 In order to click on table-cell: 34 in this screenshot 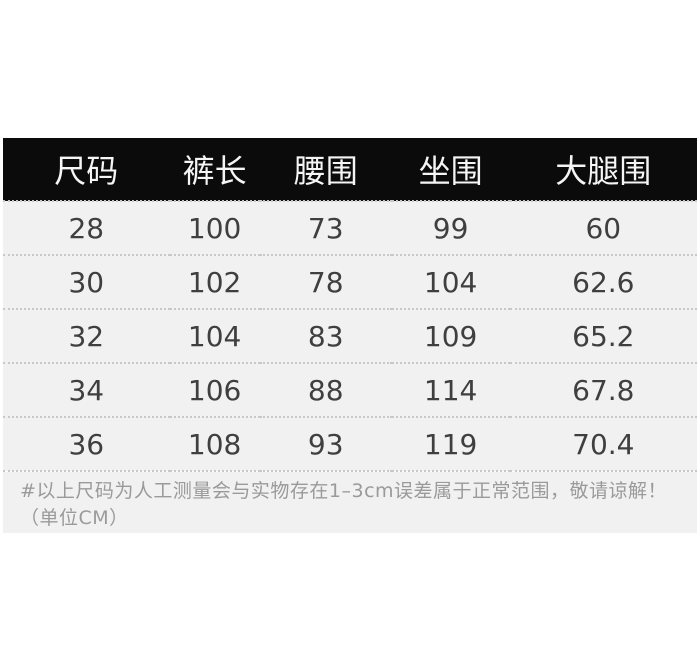, I will do `click(86, 390)`.